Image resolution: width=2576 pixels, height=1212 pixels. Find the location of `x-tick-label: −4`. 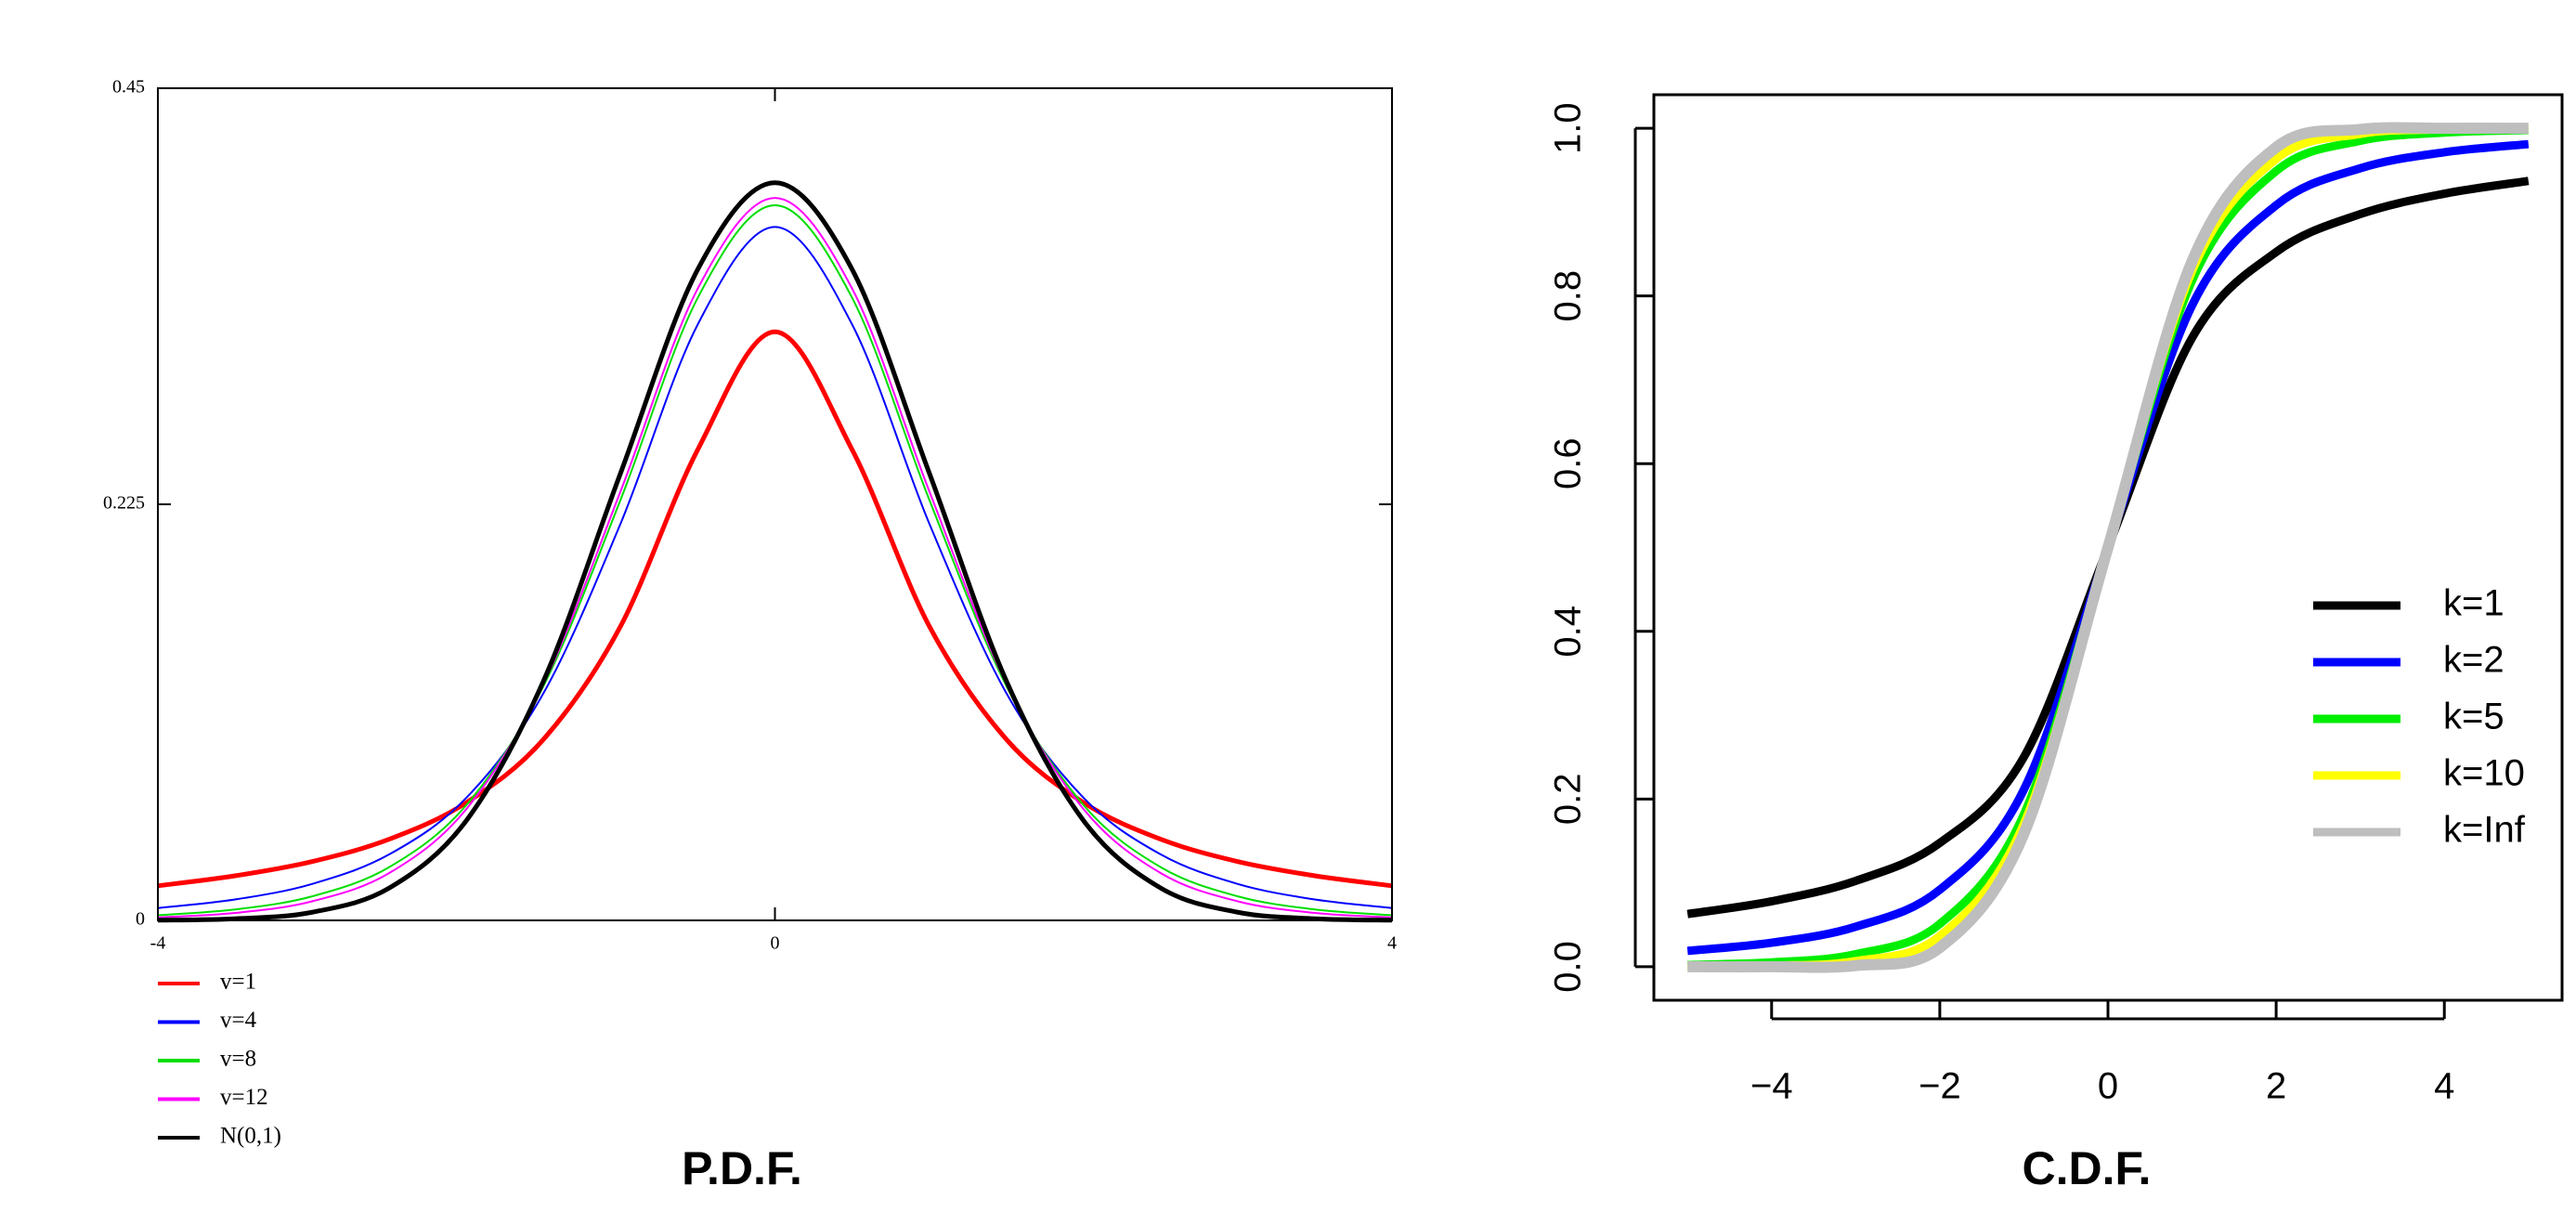

x-tick-label: −4 is located at coordinates (1771, 1087).